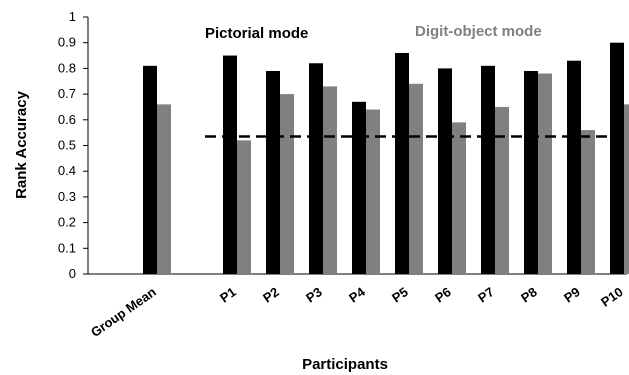 Image resolution: width=629 pixels, height=375 pixels. I want to click on y-tick-label: 0.8, so click(67, 67).